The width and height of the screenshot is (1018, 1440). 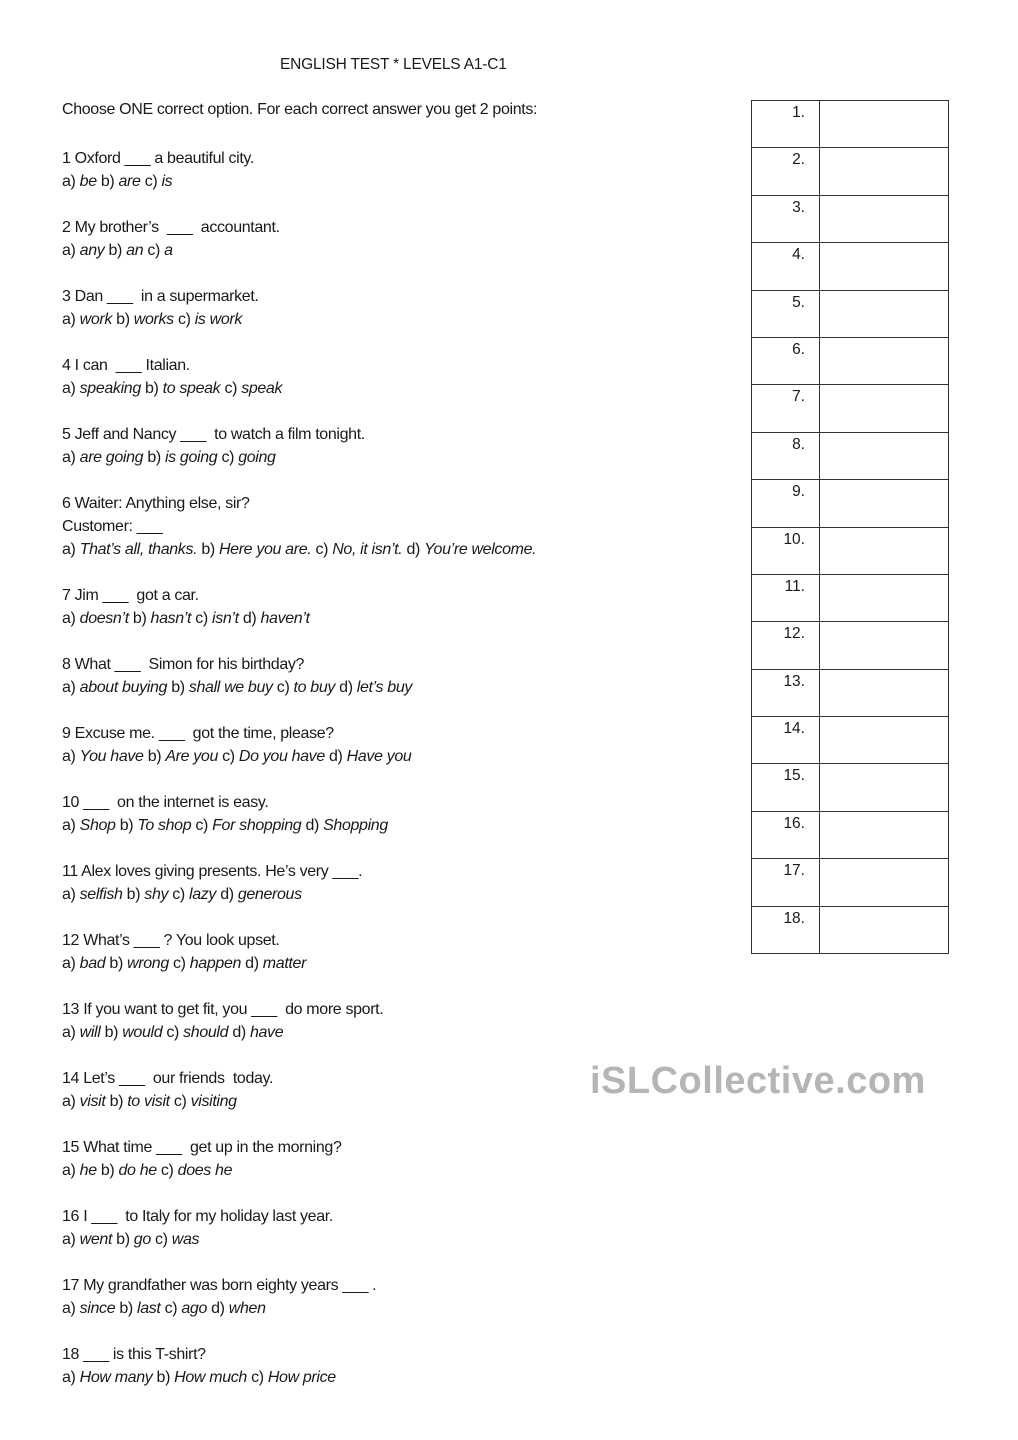 I want to click on options-line: a) be b) are c) is, so click(x=158, y=181).